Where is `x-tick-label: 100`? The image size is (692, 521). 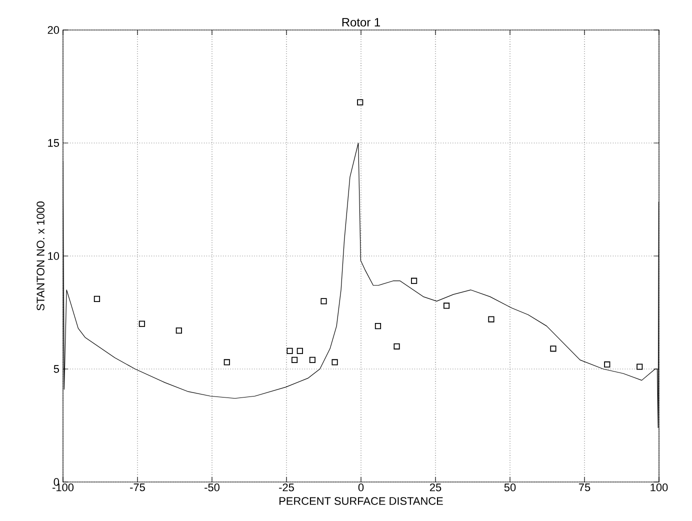
x-tick-label: 100 is located at coordinates (659, 488).